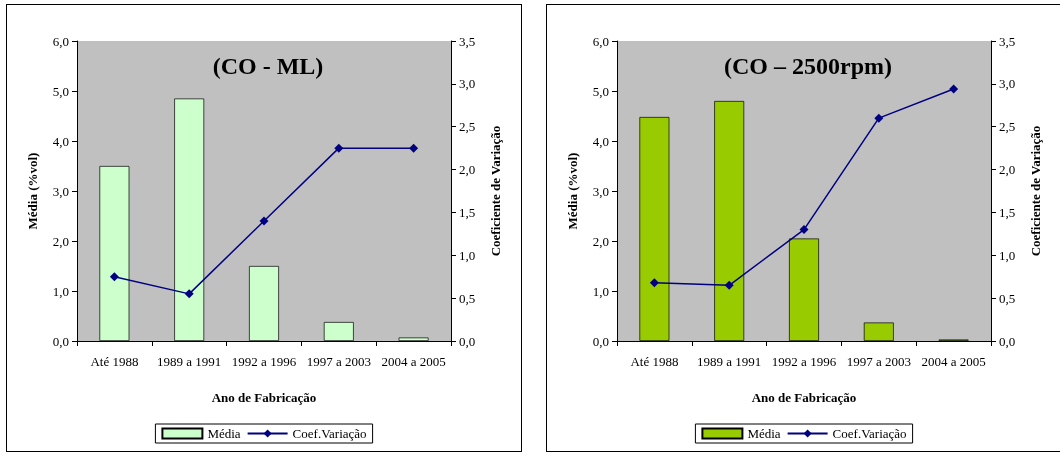  Describe the element at coordinates (808, 66) in the screenshot. I see `text: (CO – 2500rpm)` at that location.